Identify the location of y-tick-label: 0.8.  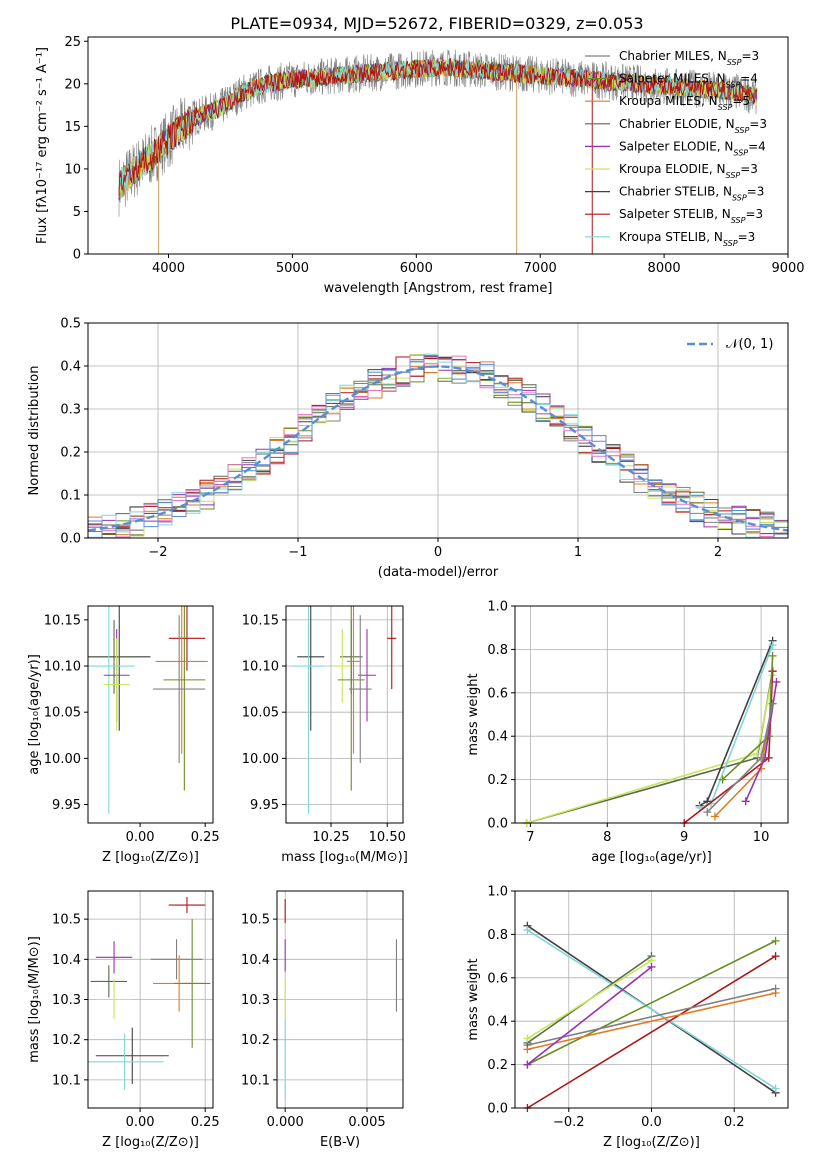
(497, 935).